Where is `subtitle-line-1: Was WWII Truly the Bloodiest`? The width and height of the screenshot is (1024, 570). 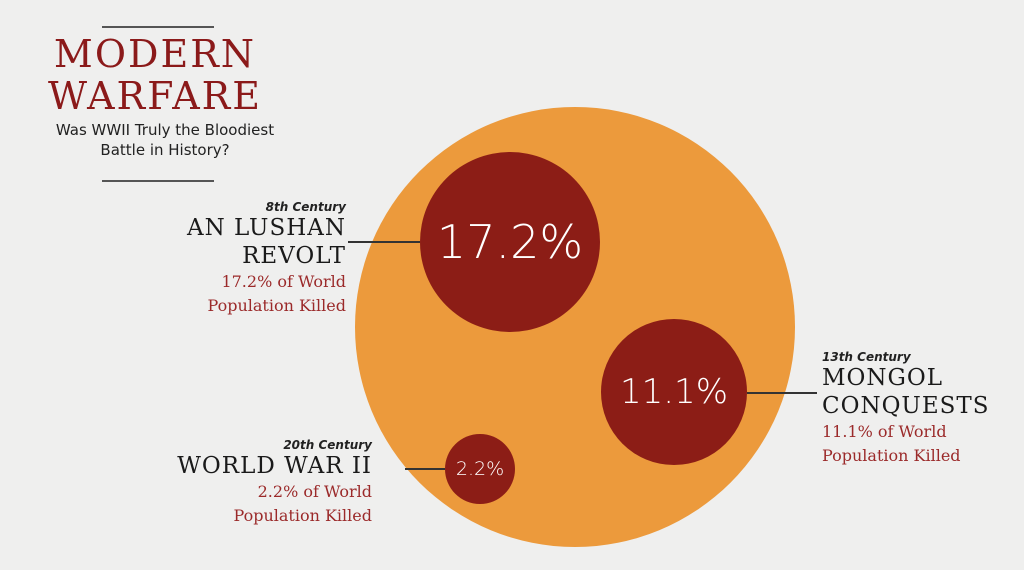 subtitle-line-1: Was WWII Truly the Bloodiest is located at coordinates (165, 130).